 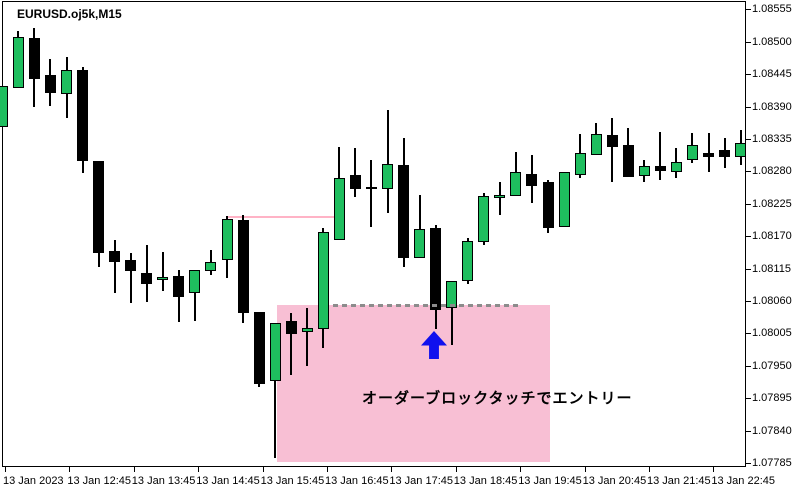 What do you see at coordinates (772, 236) in the screenshot?
I see `price-axis-label: 1.08170` at bounding box center [772, 236].